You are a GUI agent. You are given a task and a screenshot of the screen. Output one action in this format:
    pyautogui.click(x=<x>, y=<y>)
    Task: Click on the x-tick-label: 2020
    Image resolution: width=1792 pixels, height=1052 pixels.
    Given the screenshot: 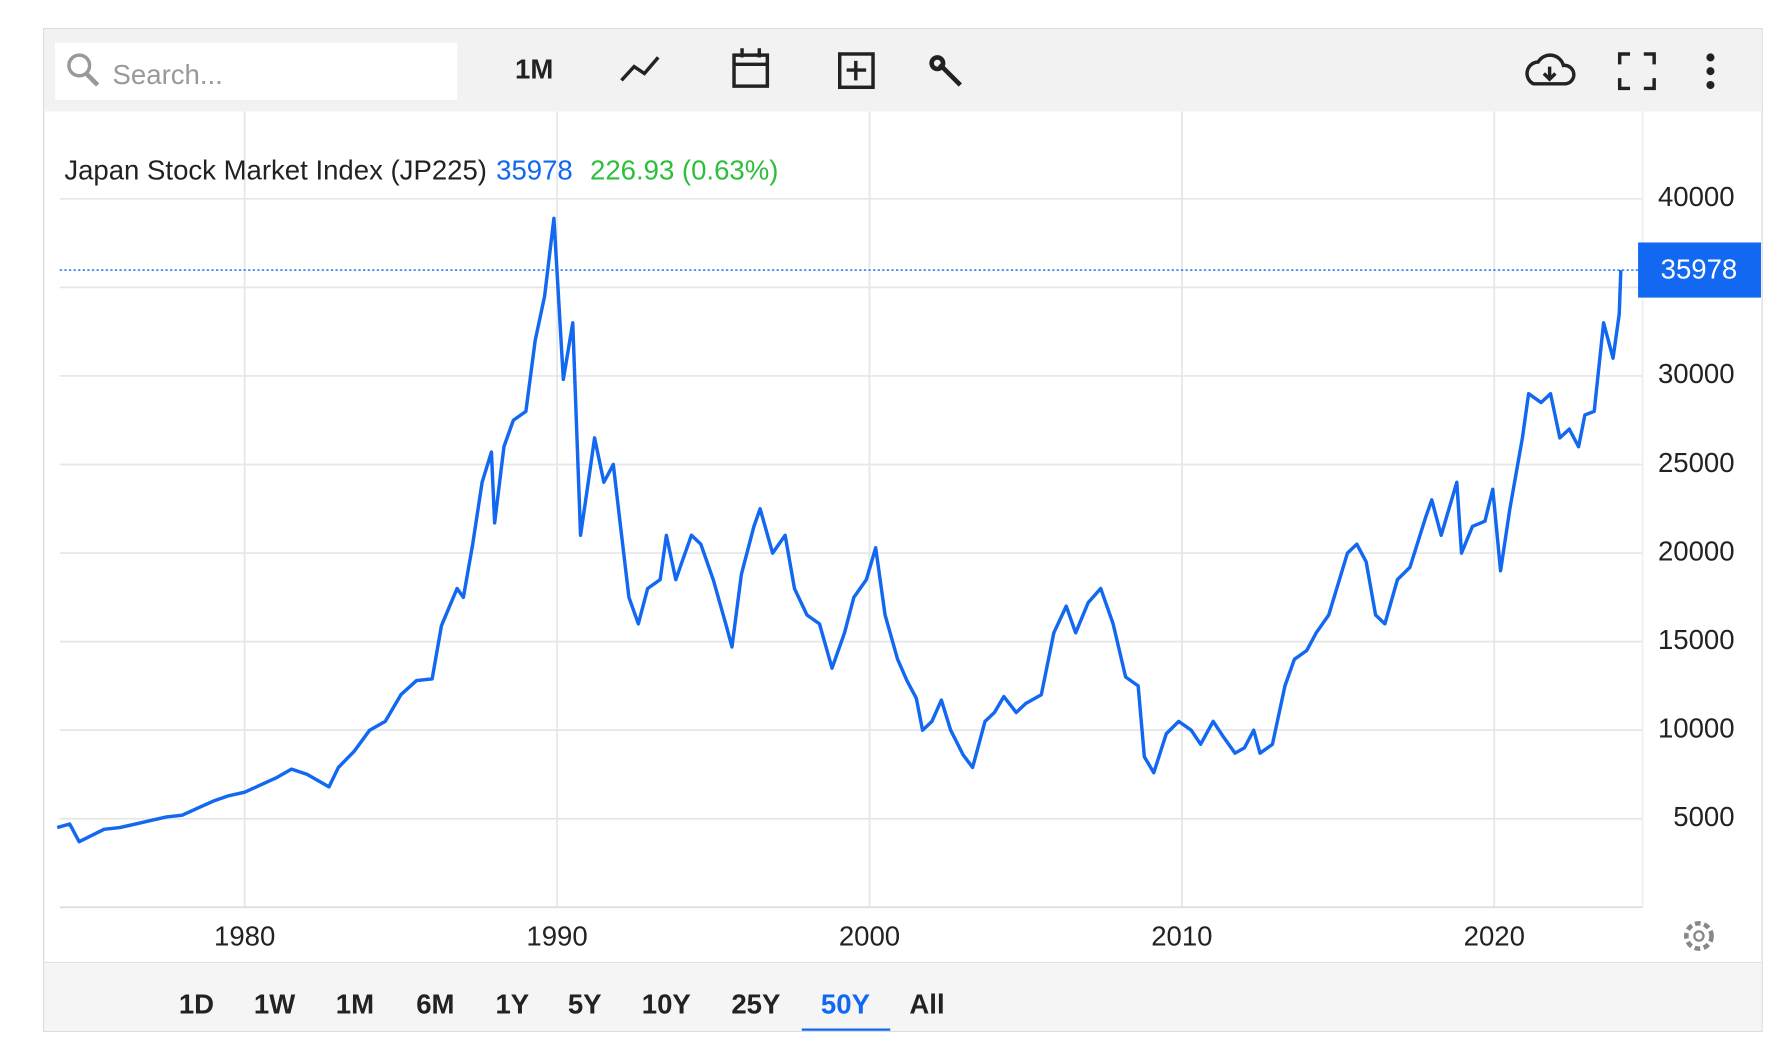 What is the action you would take?
    pyautogui.click(x=1494, y=936)
    